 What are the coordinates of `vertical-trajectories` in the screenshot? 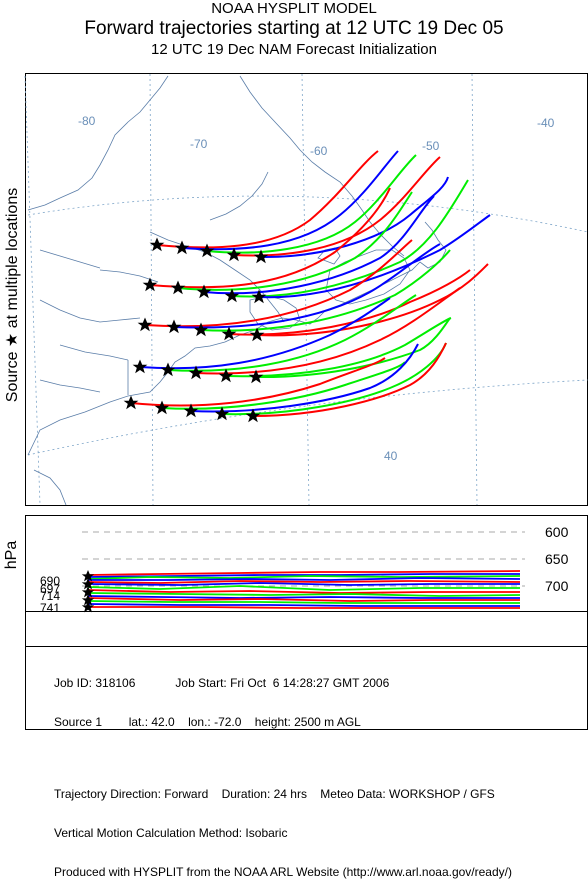 It's located at (304, 589).